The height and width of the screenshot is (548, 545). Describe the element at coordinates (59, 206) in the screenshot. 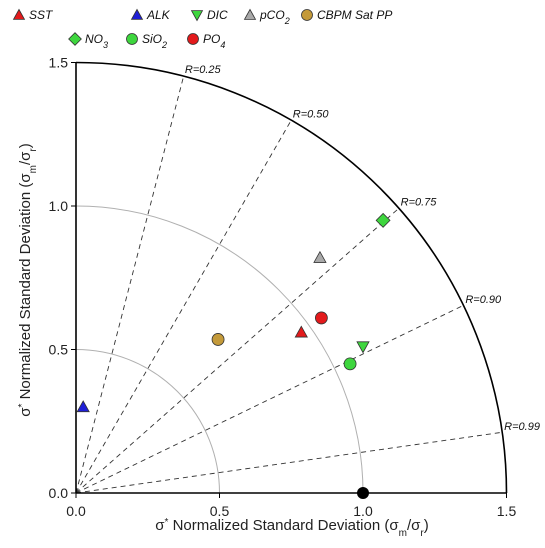

I see `y-tick-label: 1.0` at that location.